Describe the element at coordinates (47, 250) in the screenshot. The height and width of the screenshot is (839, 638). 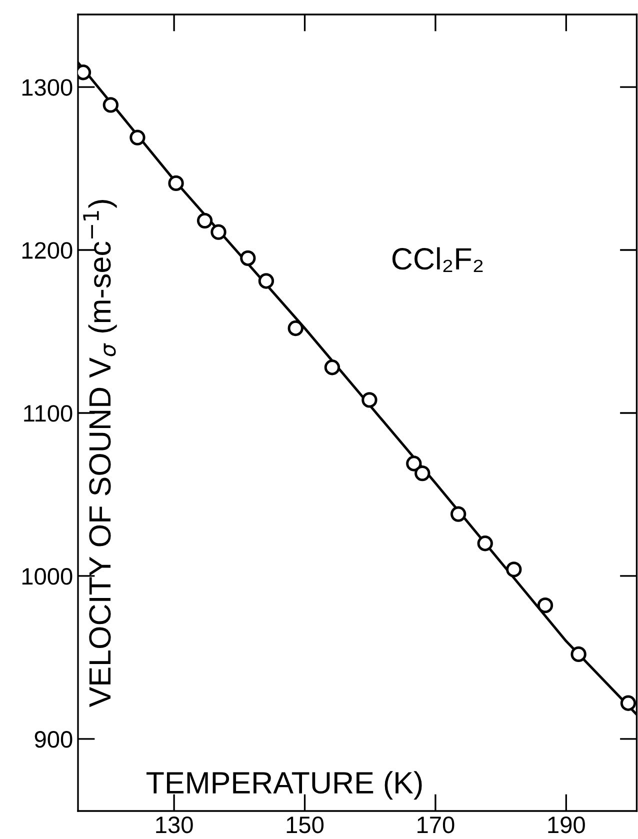
I see `y-tick-label: 1200` at that location.